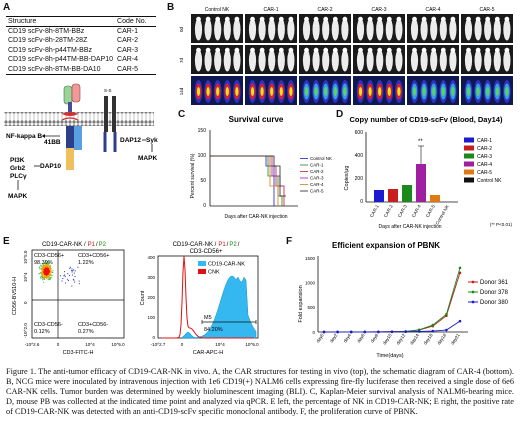 Image resolution: width=520 pixels, height=432 pixels. I want to click on flow-xtick: 0, so click(58, 344).